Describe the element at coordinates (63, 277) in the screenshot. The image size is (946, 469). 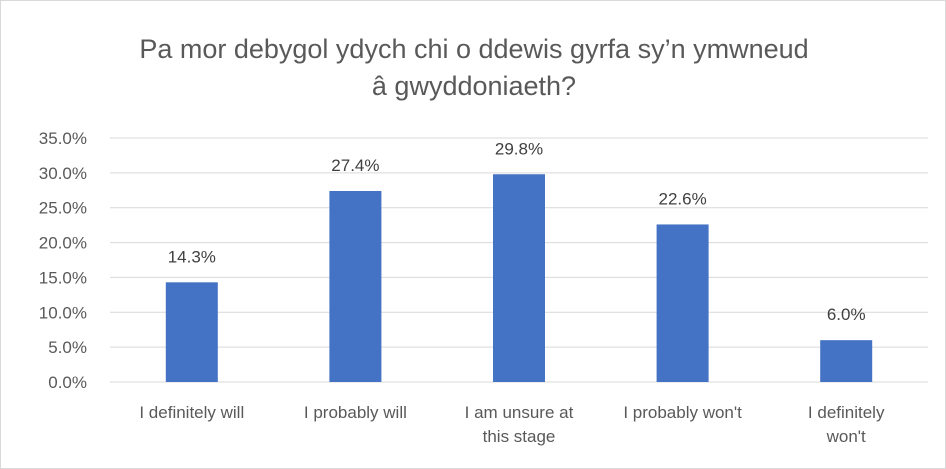
I see `y-tick-label: 15.0%` at that location.